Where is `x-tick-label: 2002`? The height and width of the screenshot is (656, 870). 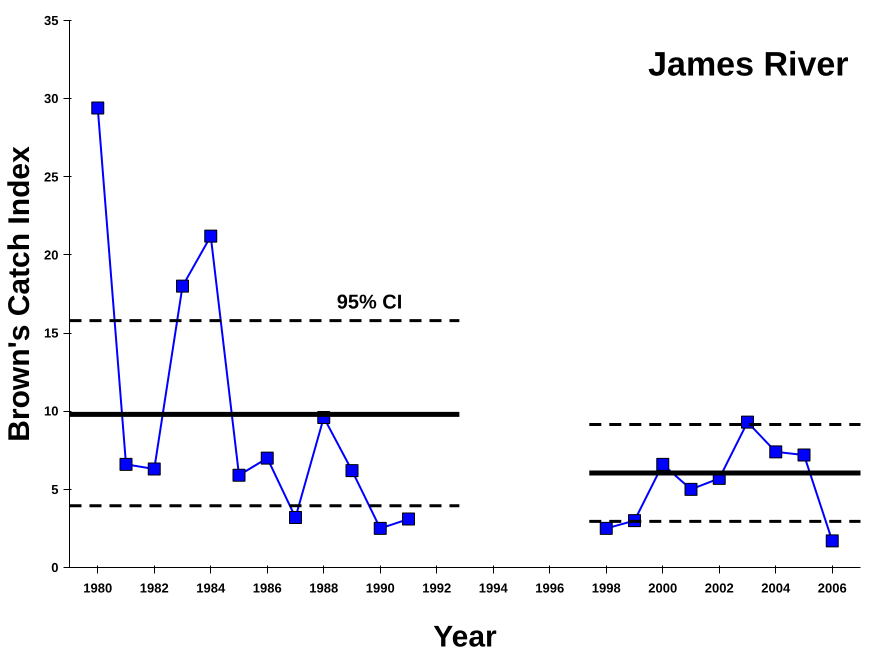
x-tick-label: 2002 is located at coordinates (719, 588).